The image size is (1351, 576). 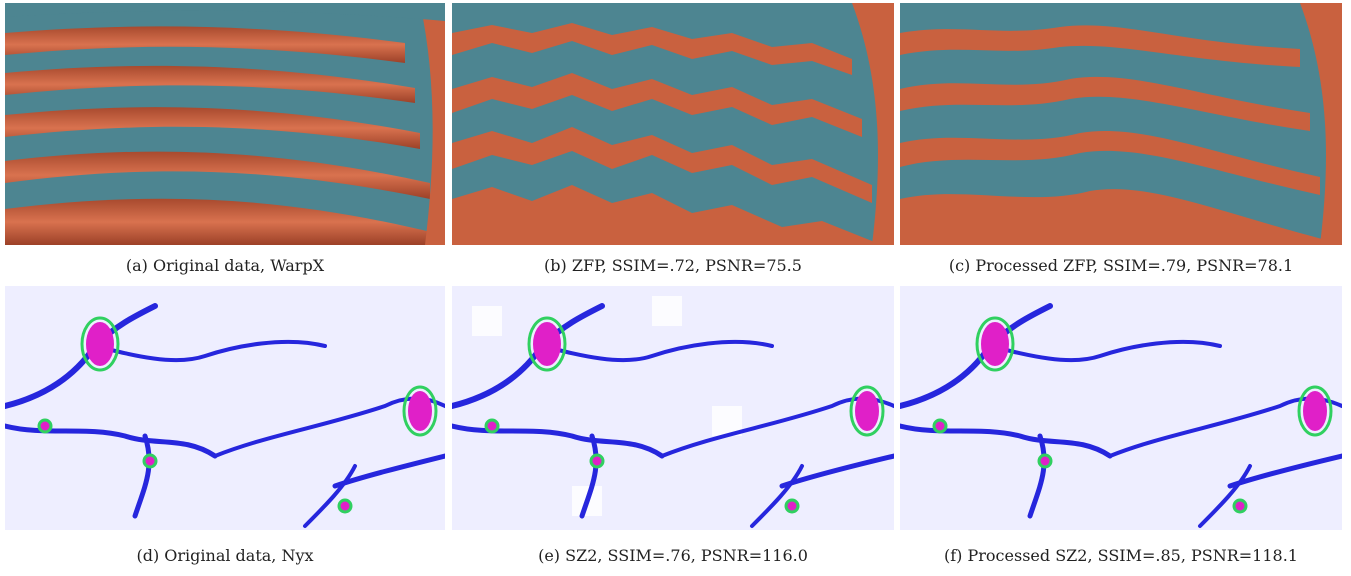 I want to click on warpx-original-render, so click(x=225, y=124).